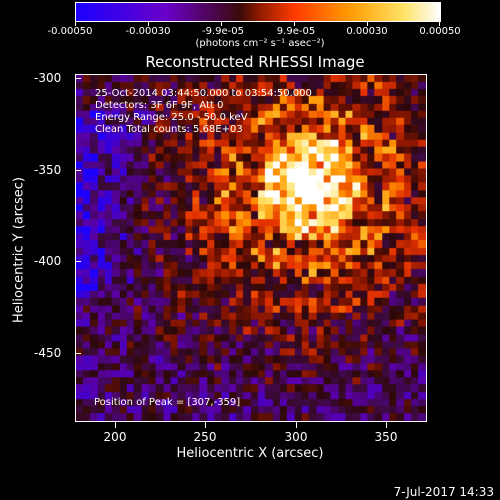 This screenshot has width=500, height=500. What do you see at coordinates (115, 437) in the screenshot?
I see `x-tick-label: 200` at bounding box center [115, 437].